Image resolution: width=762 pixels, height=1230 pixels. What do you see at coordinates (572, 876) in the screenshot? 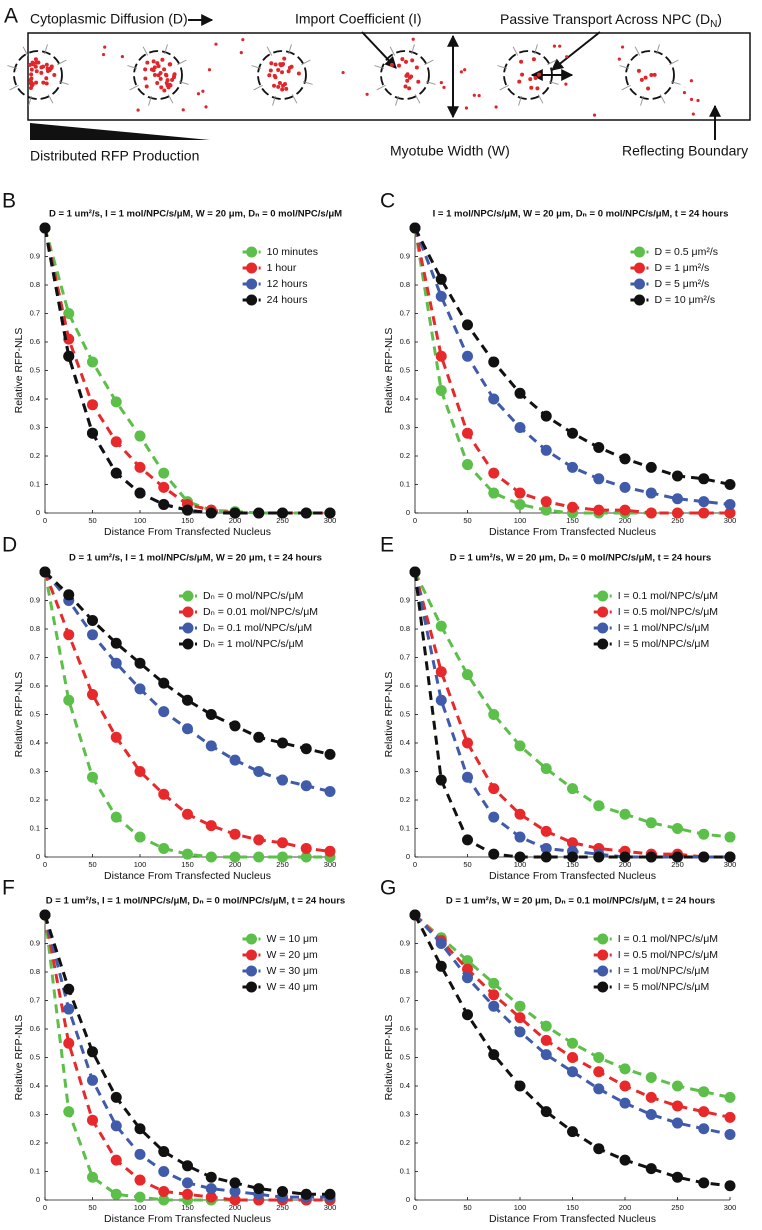
I see `x-axis-label: Distance From Transfected Nucleus` at bounding box center [572, 876].